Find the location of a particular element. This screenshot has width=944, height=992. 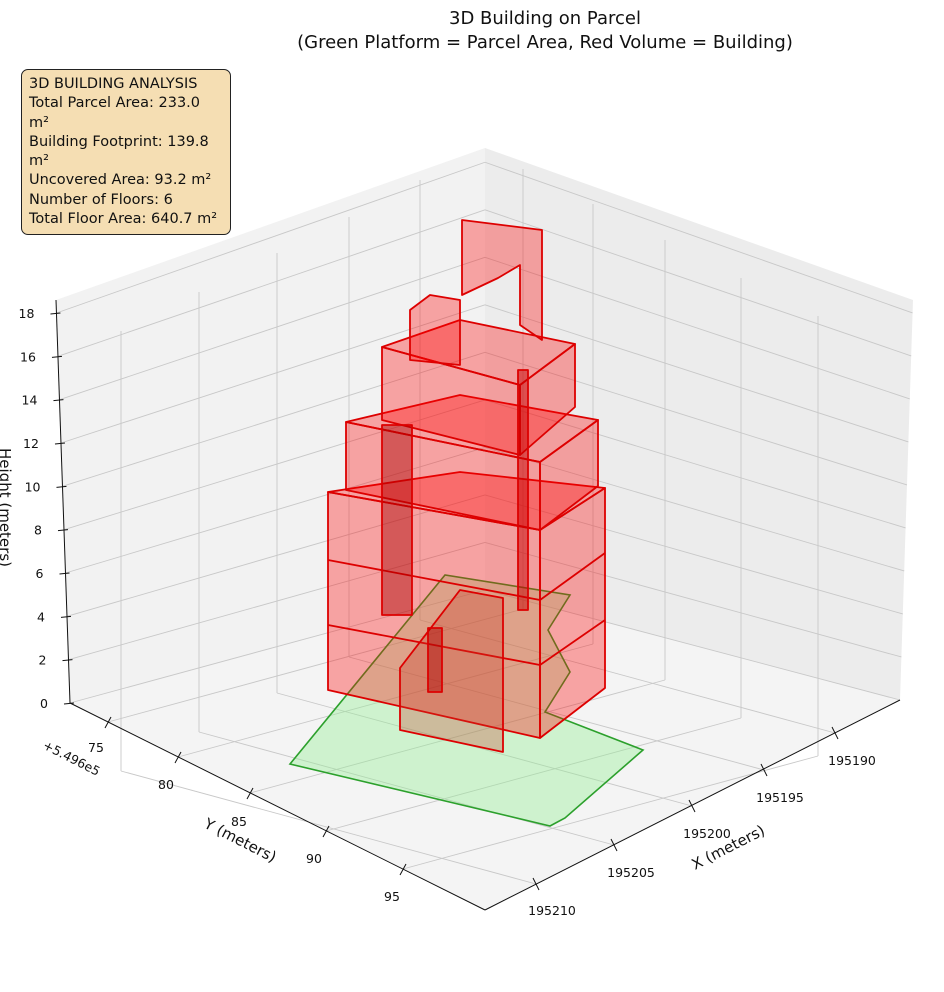

z-tick-label: 12 is located at coordinates (31, 443).